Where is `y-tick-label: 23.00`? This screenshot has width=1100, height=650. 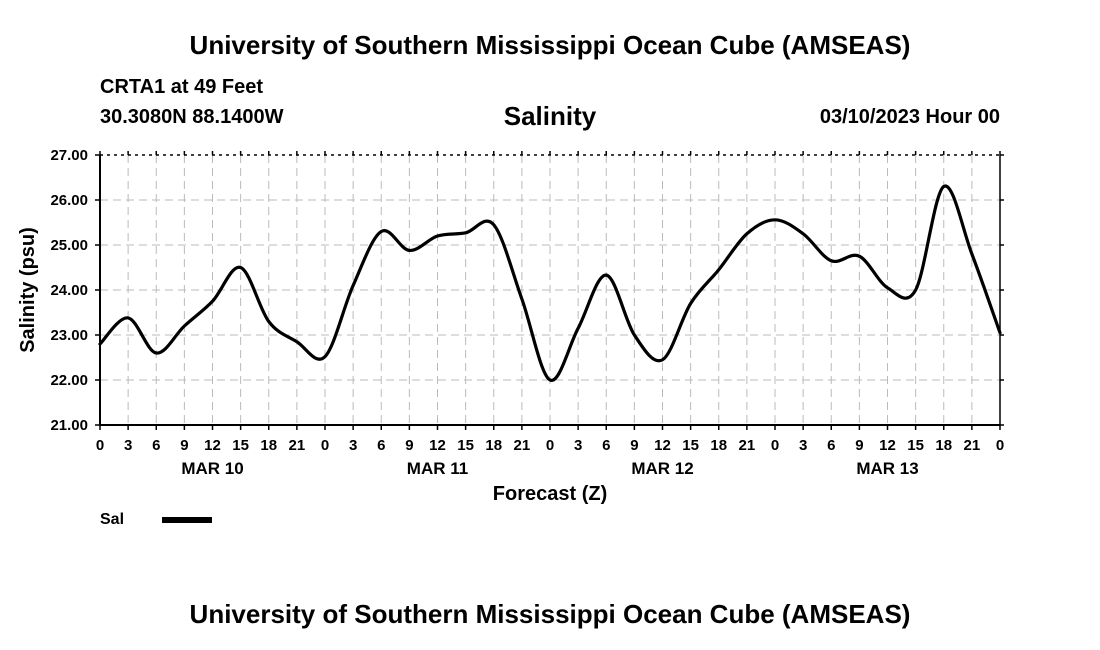 y-tick-label: 23.00 is located at coordinates (69, 335).